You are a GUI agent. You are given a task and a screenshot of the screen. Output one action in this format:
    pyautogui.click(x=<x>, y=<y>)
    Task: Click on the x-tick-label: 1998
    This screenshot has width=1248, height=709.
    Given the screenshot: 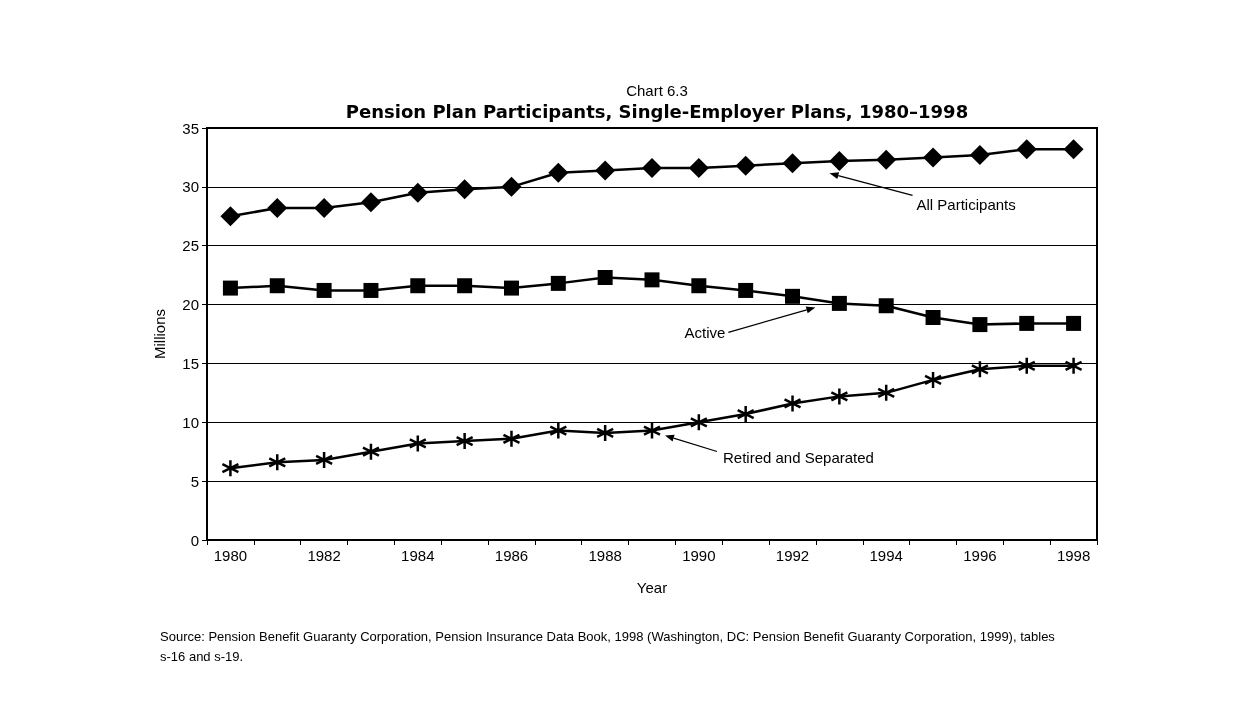 What is the action you would take?
    pyautogui.click(x=1073, y=555)
    